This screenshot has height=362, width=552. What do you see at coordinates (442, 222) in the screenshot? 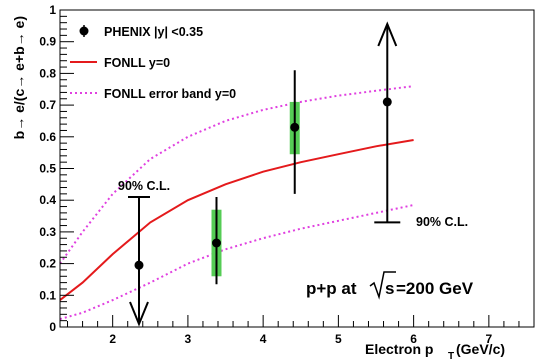
I see `cl-annotation-right: 90% C.L.` at bounding box center [442, 222].